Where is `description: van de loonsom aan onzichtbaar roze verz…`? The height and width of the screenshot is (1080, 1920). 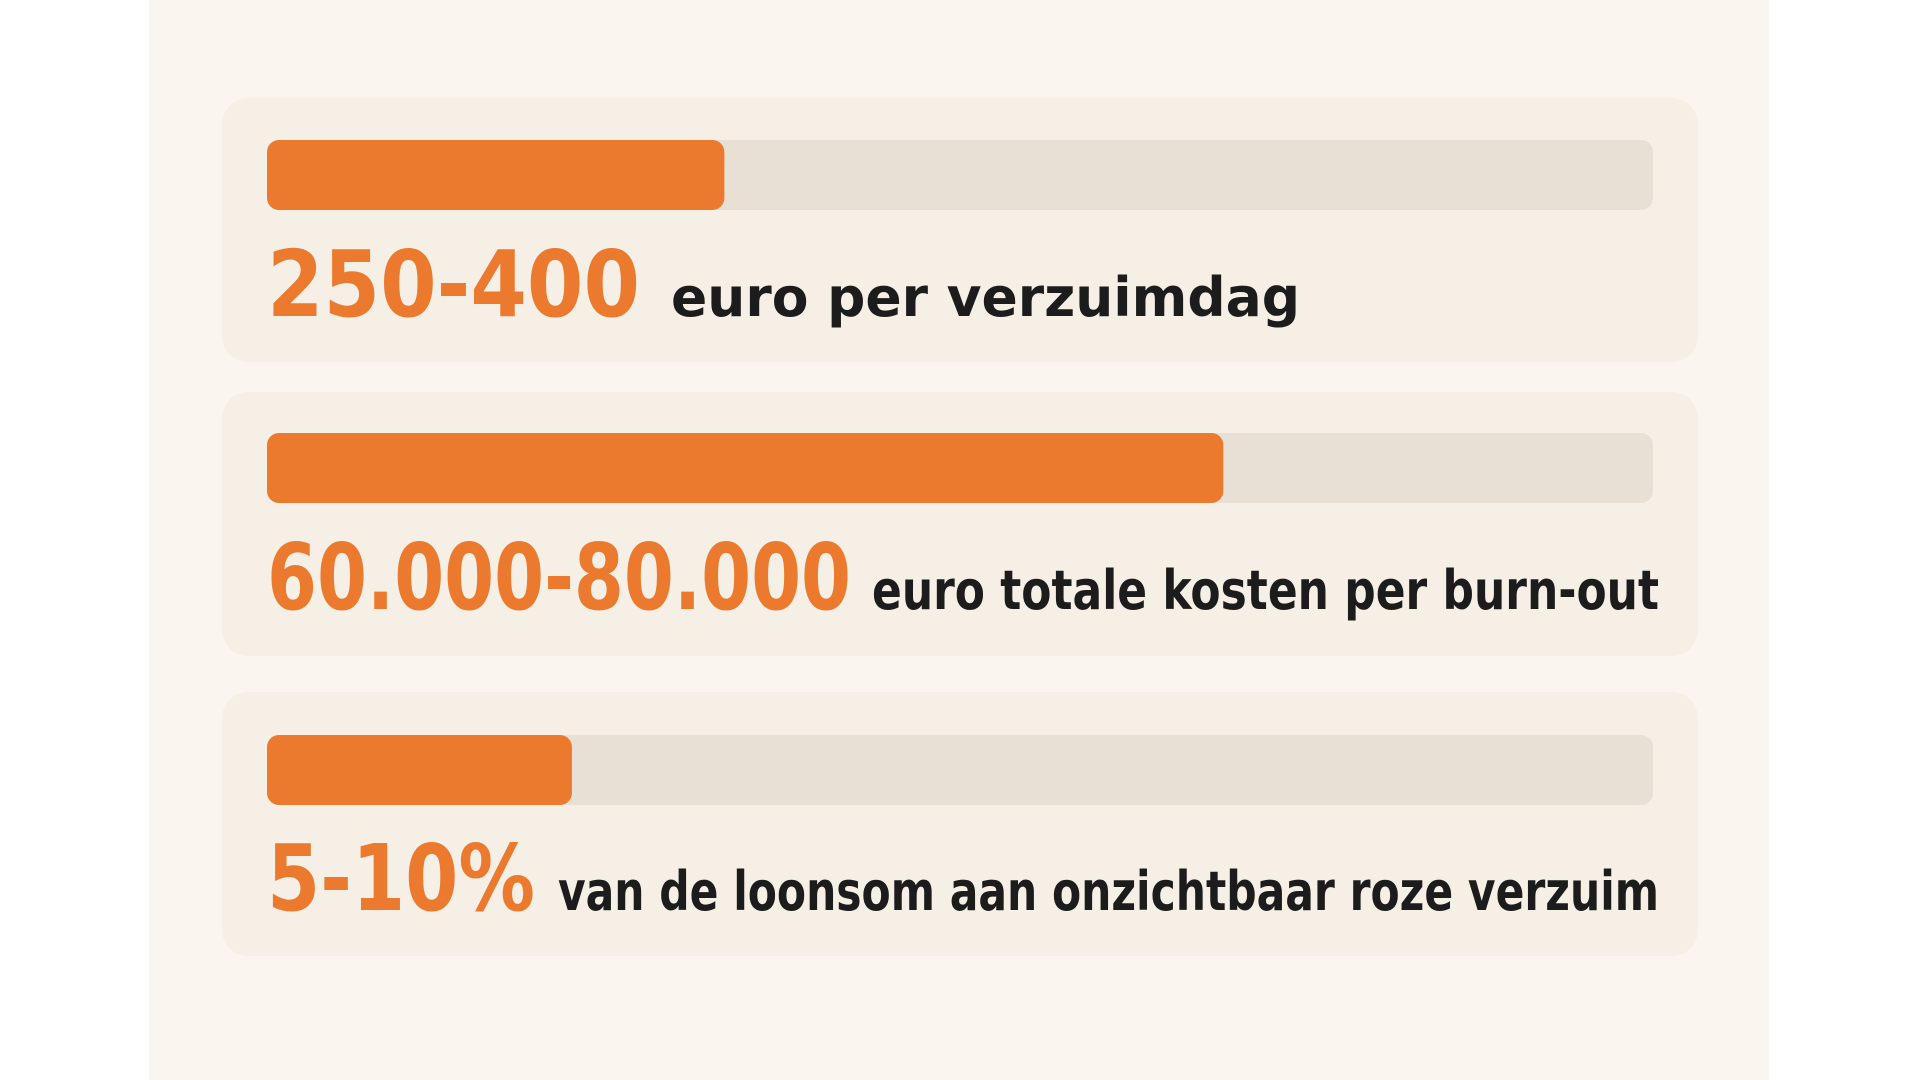 description: van de loonsom aan onzichtbaar roze verz… is located at coordinates (1108, 891).